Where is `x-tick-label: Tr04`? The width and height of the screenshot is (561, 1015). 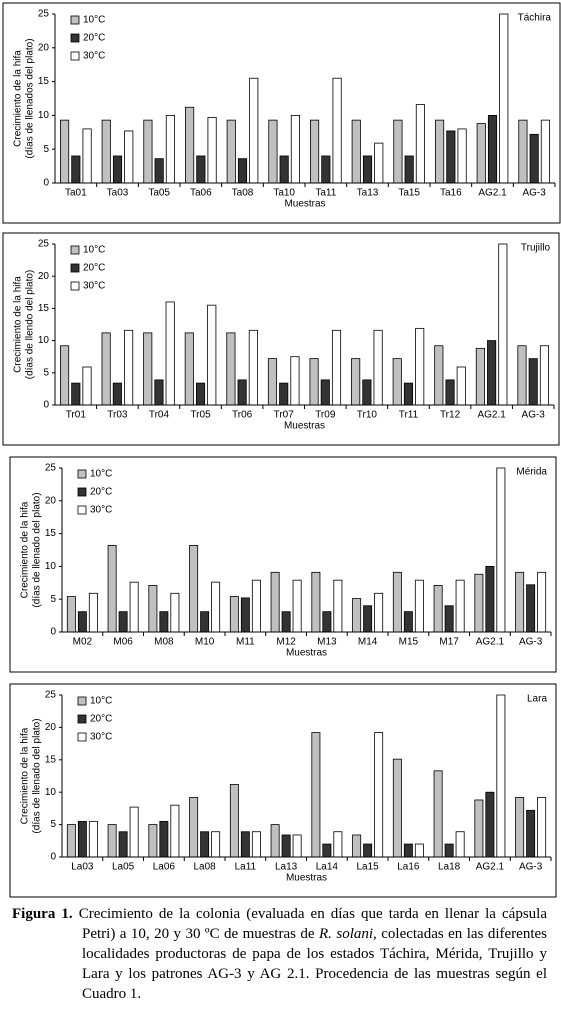 x-tick-label: Tr04 is located at coordinates (159, 415).